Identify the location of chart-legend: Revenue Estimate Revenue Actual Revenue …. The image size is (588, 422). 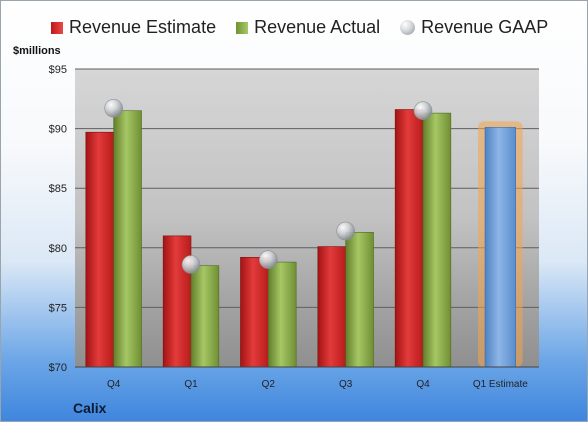
(299, 27).